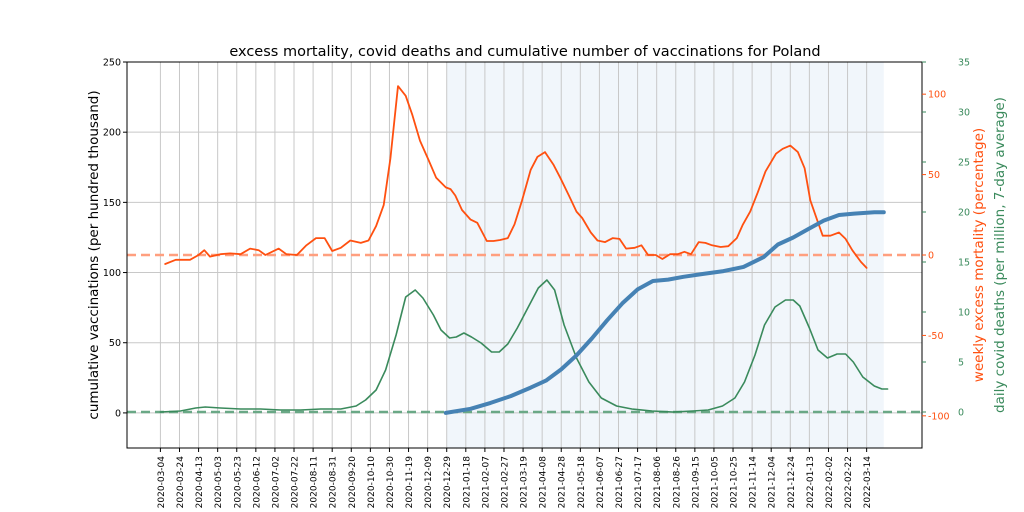  Describe the element at coordinates (467, 482) in the screenshot. I see `x-tick-label: 2021-01-18` at that location.